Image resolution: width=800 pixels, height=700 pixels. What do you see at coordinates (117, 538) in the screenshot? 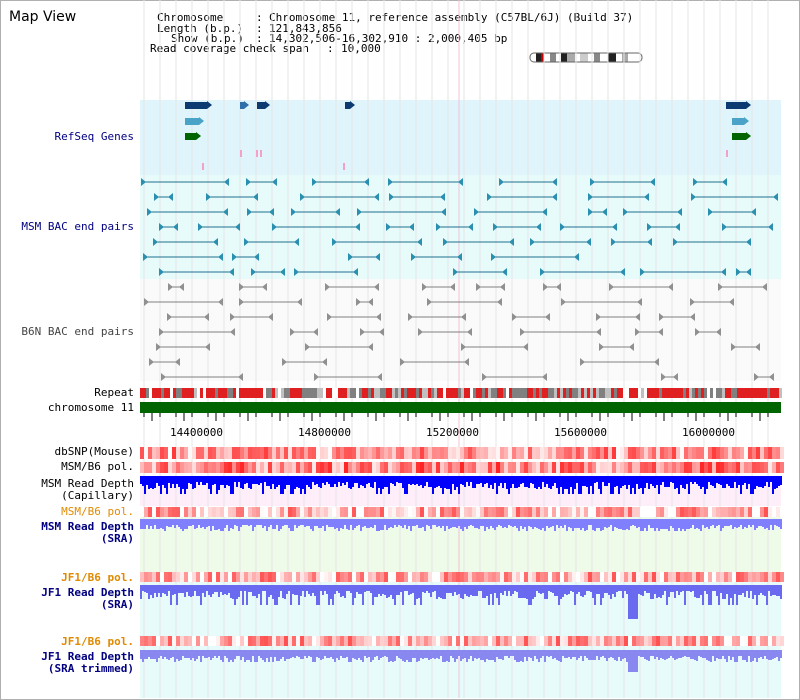
I see `track-label-msm-depth-sra-2: (SRA)` at bounding box center [117, 538].